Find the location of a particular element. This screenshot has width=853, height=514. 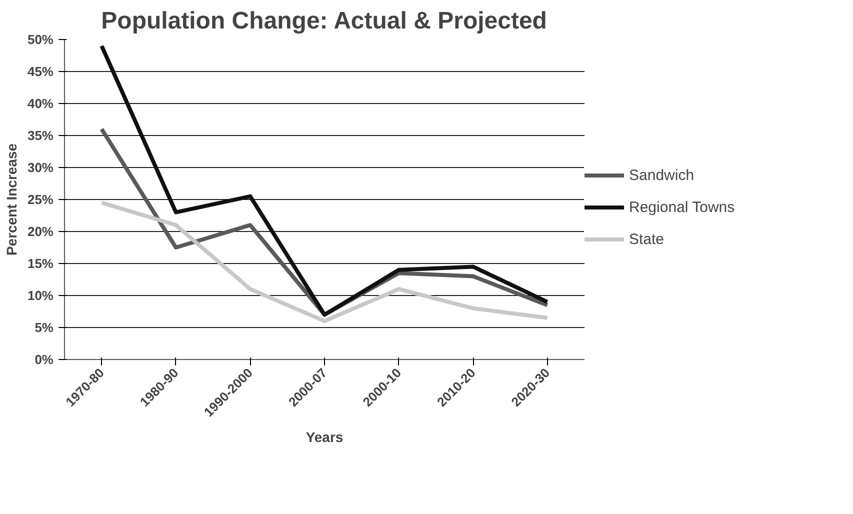

y-tick-label: 30% is located at coordinates (40, 167).